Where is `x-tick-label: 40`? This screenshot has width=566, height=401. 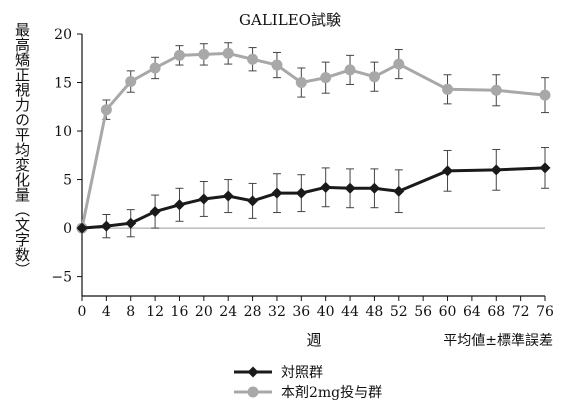
x-tick-label: 40 is located at coordinates (326, 312).